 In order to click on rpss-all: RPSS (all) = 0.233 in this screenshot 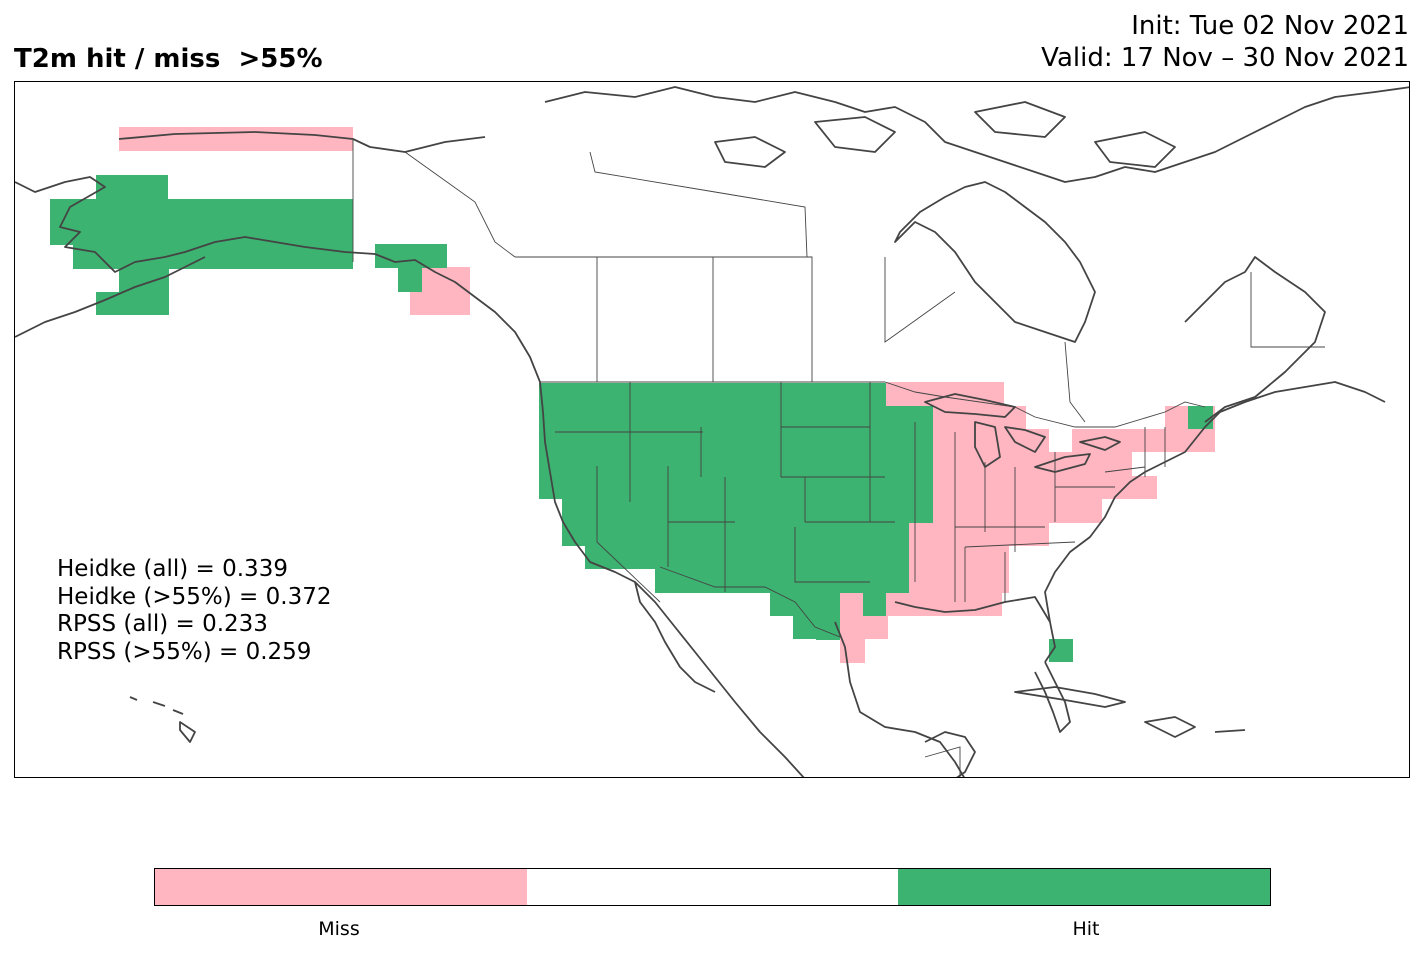, I will do `click(162, 624)`.